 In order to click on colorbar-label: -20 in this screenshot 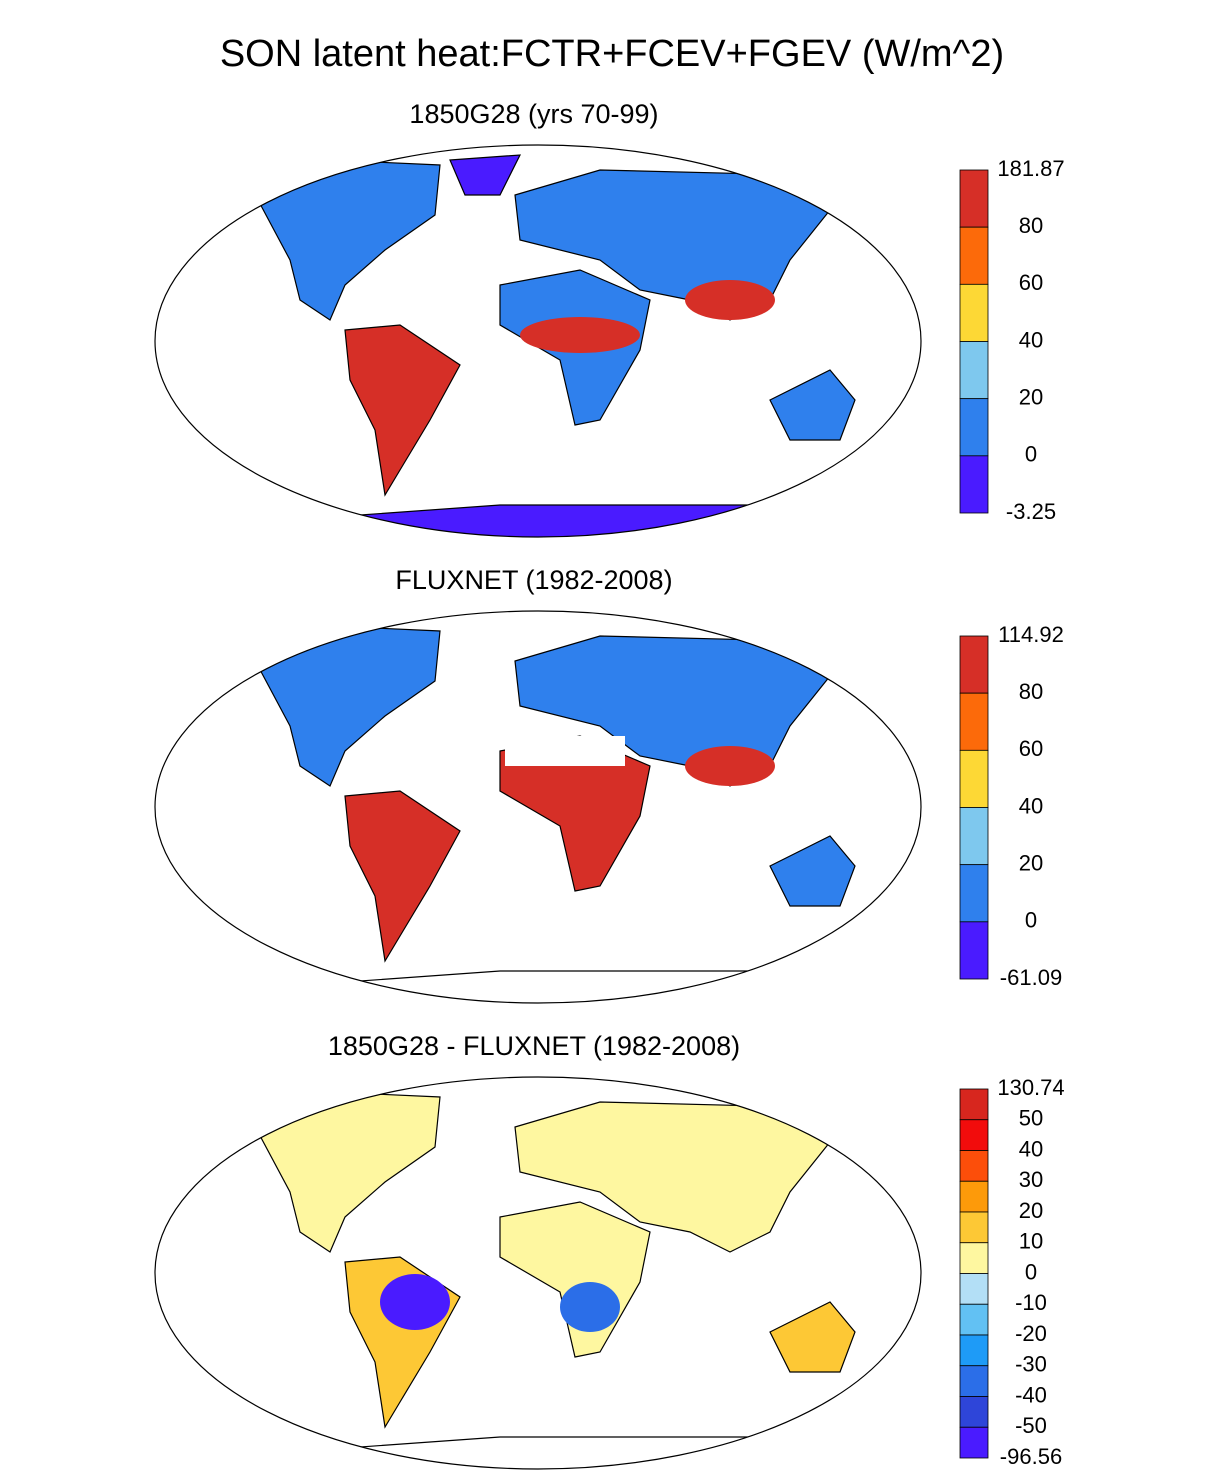, I will do `click(1031, 1333)`.